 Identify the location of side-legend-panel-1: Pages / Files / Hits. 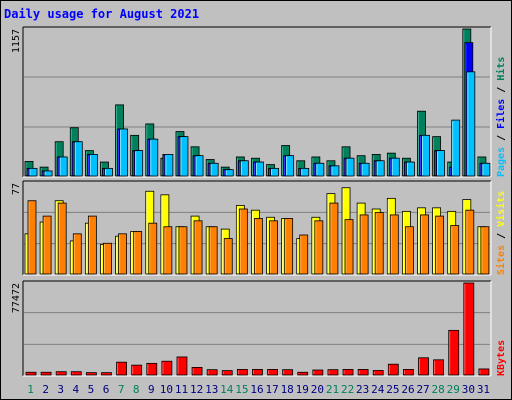
(501, 117).